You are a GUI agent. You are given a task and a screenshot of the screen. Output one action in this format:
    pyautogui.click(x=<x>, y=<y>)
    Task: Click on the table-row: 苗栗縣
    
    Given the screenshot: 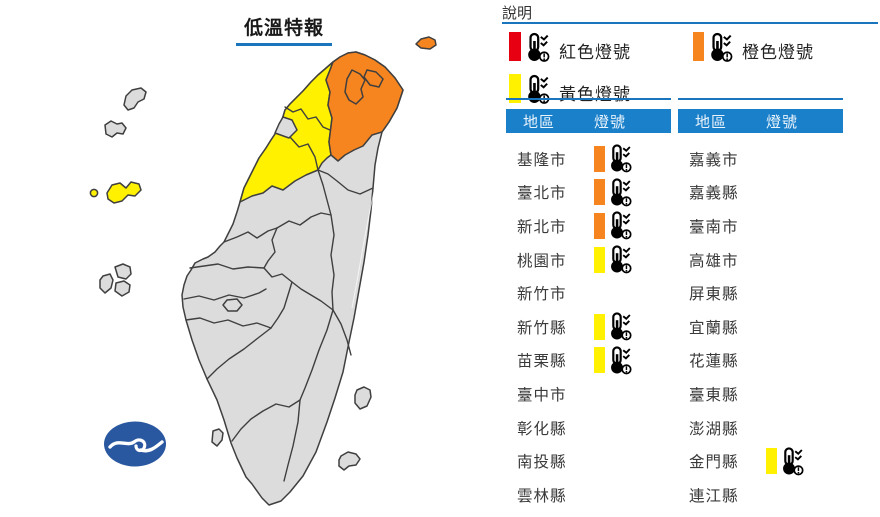 What is the action you would take?
    pyautogui.click(x=588, y=361)
    